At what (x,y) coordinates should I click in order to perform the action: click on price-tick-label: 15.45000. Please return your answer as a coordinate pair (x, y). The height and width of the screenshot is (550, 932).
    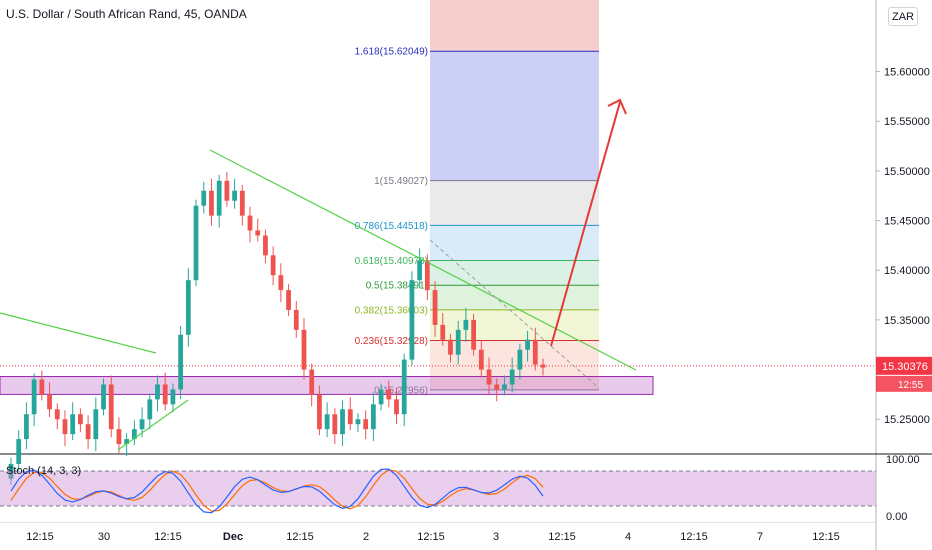
    Looking at the image, I should click on (907, 222).